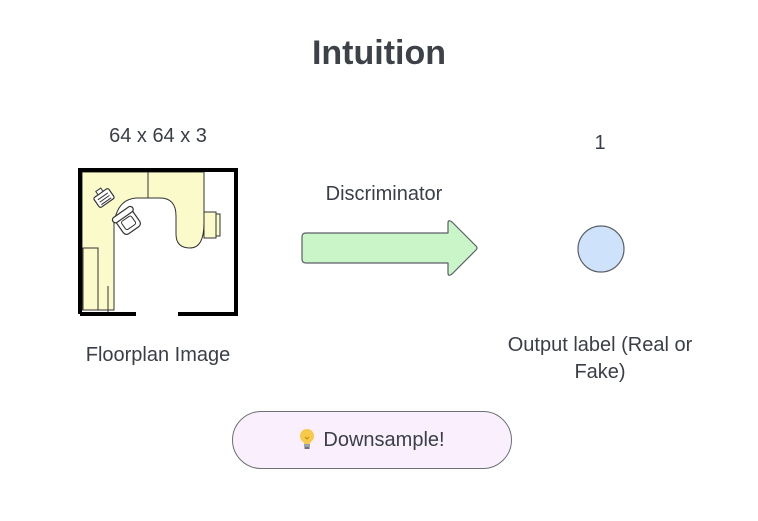 The image size is (758, 521). Describe the element at coordinates (600, 143) in the screenshot. I see `output-value: 1` at that location.